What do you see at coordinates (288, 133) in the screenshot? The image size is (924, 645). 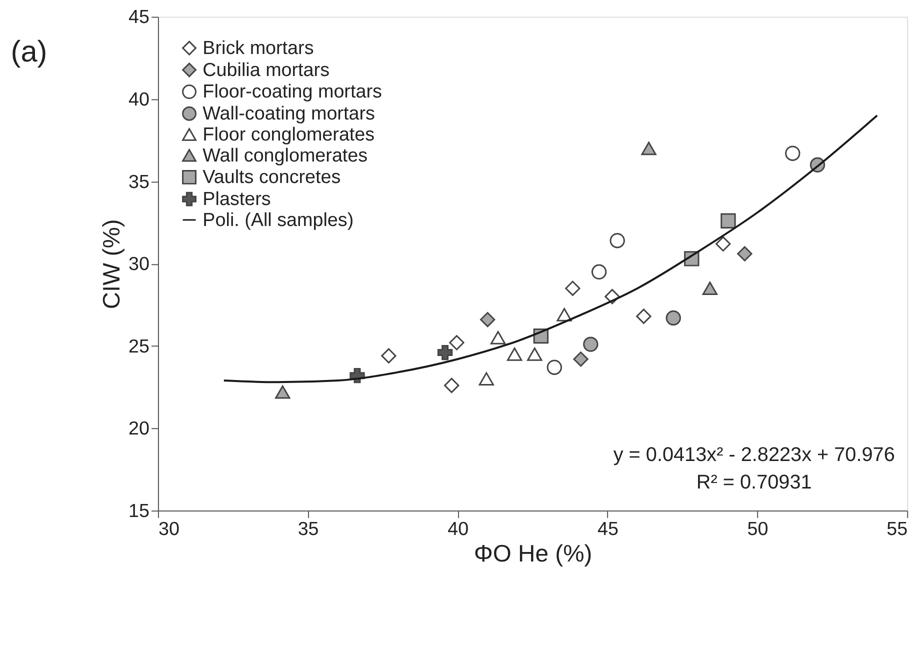 I see `legend-label: Floor conglomerates` at bounding box center [288, 133].